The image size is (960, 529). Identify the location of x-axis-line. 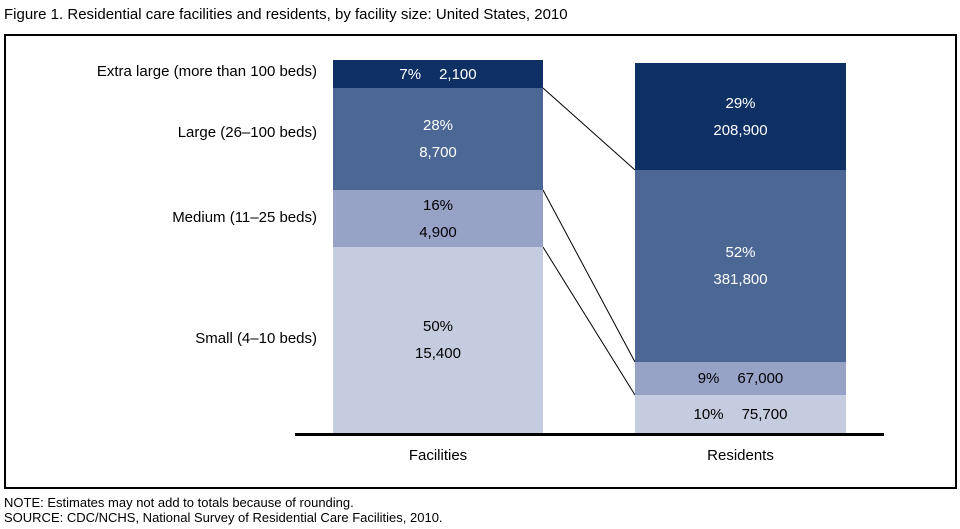
(589, 434).